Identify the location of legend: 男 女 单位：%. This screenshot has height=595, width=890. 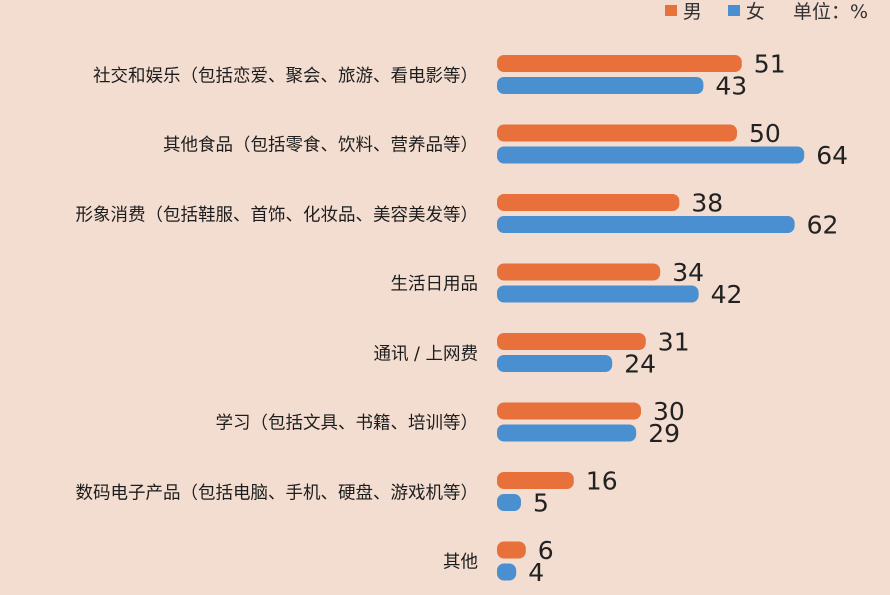
(766, 11).